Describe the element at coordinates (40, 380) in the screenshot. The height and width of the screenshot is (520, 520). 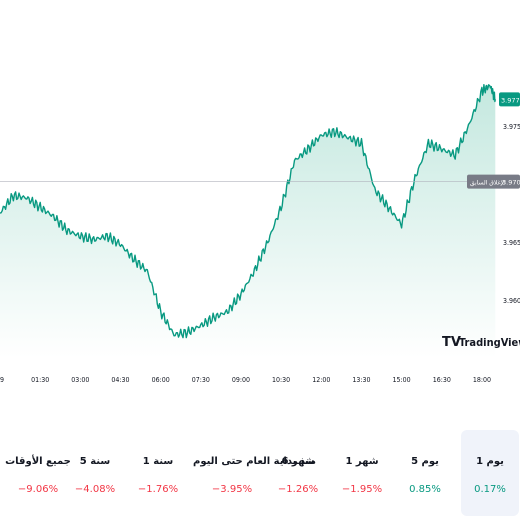
I see `x-tick-label: 01:30` at that location.